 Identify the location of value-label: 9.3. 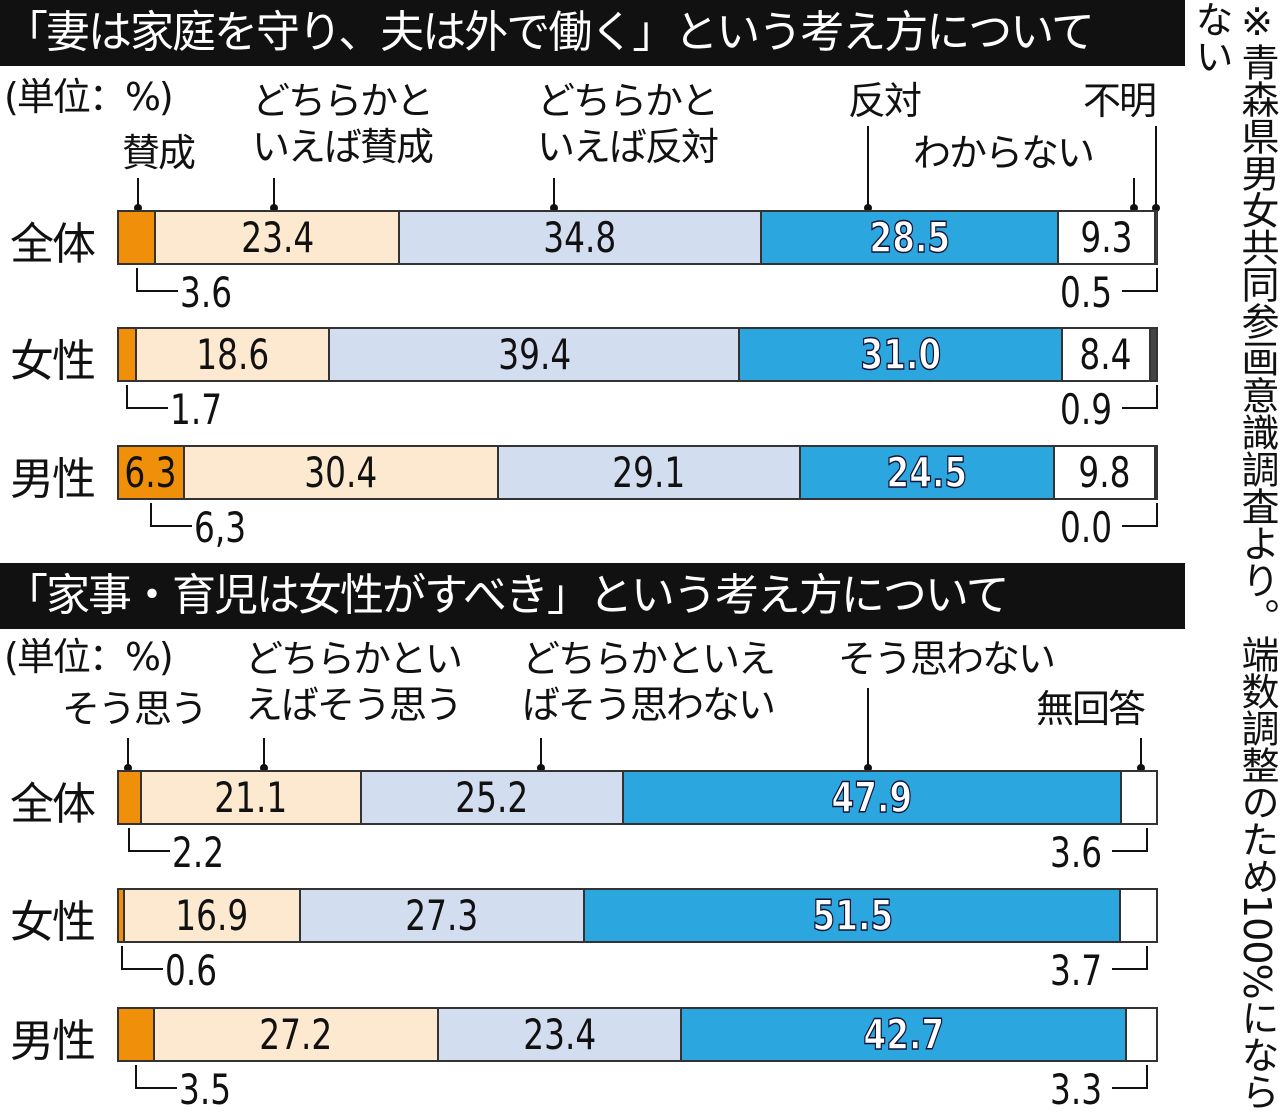
(1106, 237).